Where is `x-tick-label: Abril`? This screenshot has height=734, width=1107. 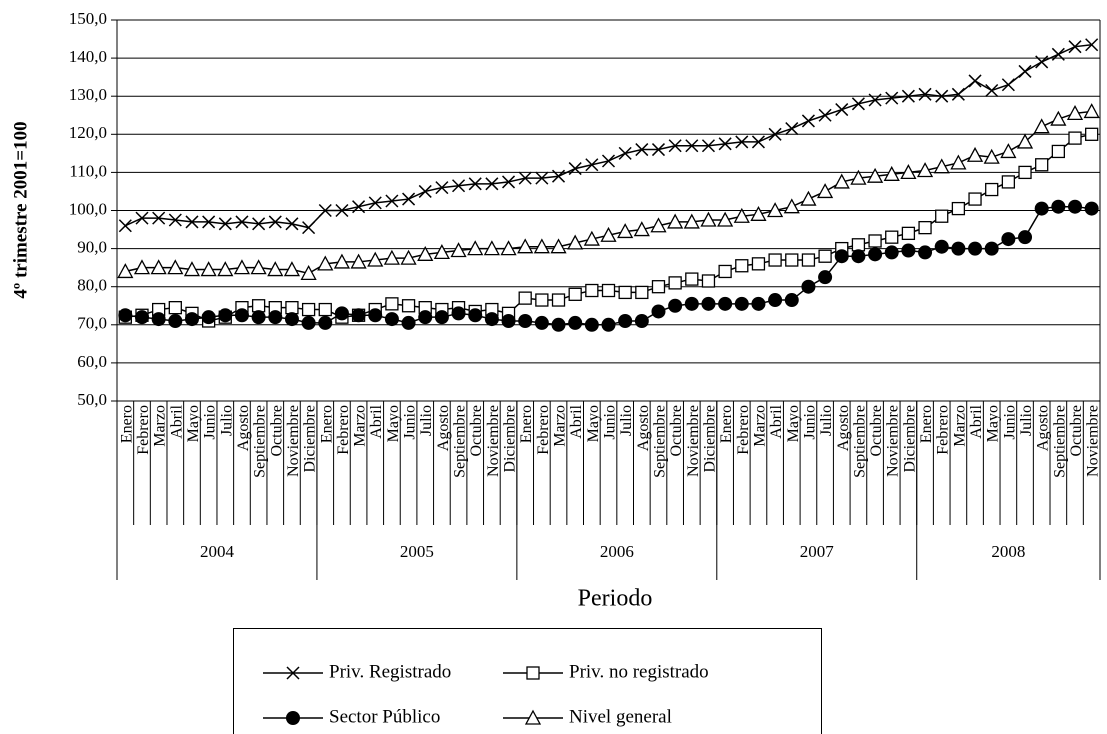
x-tick-label: Abril is located at coordinates (776, 421).